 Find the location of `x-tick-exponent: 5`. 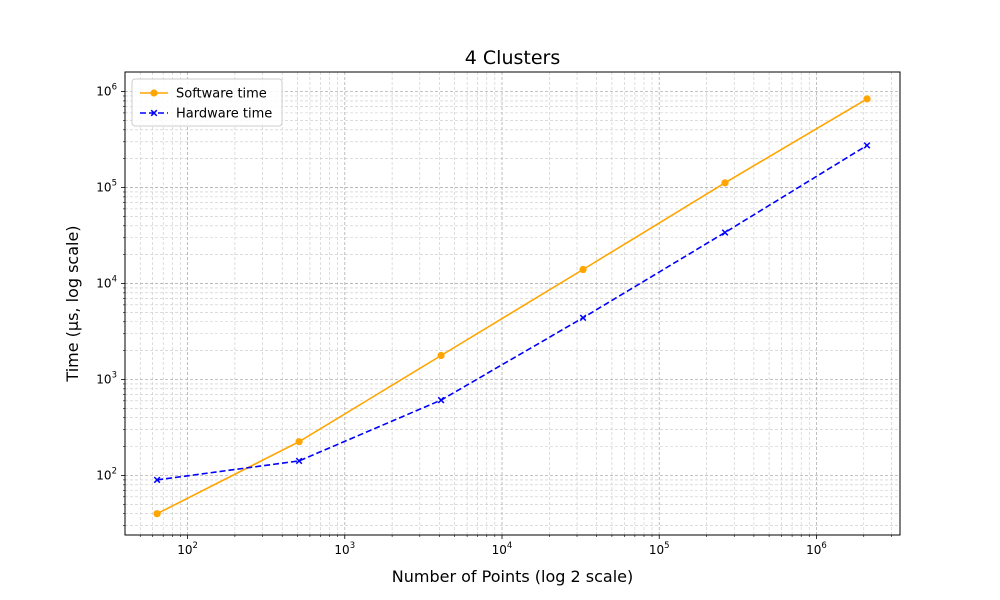

x-tick-exponent: 5 is located at coordinates (666, 546).